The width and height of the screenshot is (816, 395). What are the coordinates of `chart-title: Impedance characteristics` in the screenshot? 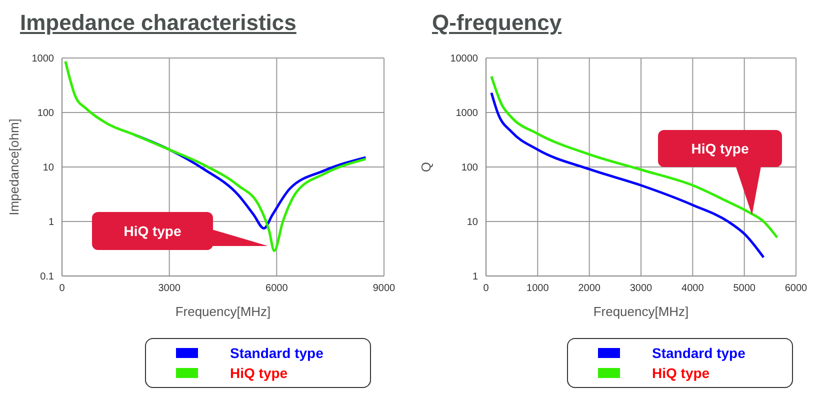 It's located at (158, 23).